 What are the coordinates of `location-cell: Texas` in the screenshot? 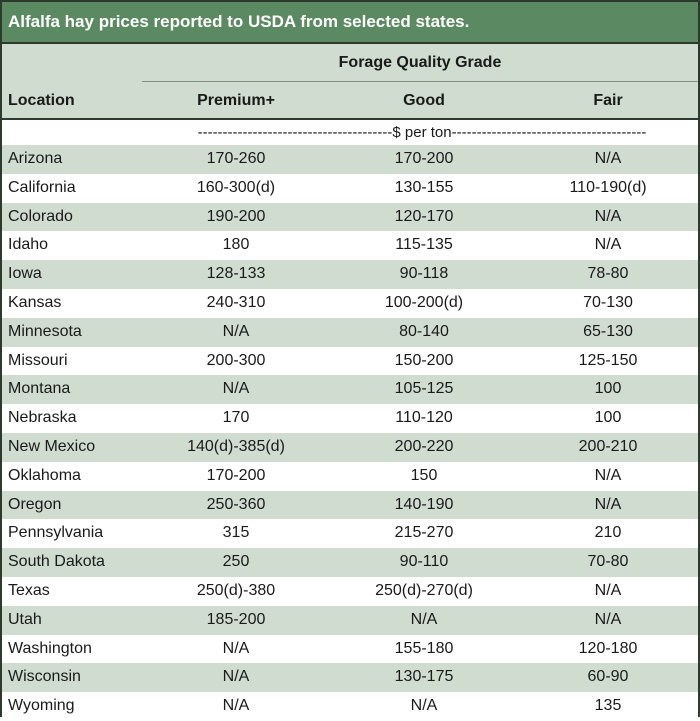 It's located at (29, 590).